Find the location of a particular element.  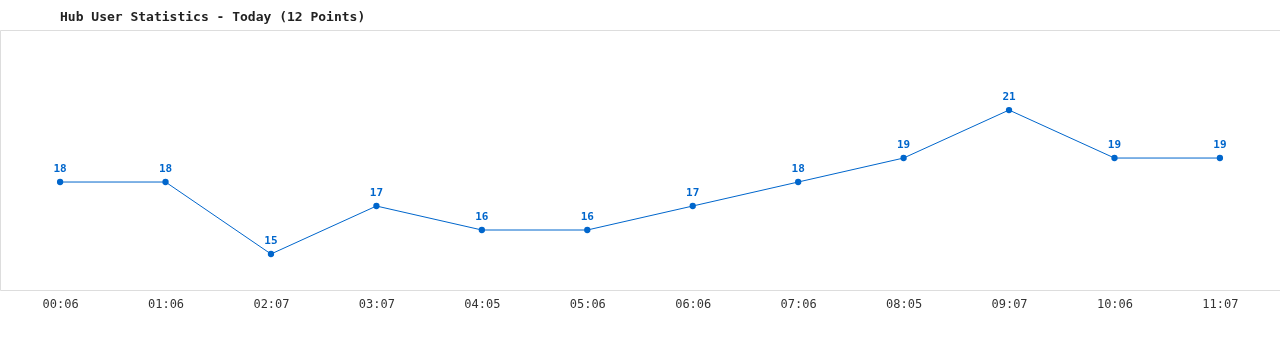

x-tick-label: 09:07 is located at coordinates (1009, 303).